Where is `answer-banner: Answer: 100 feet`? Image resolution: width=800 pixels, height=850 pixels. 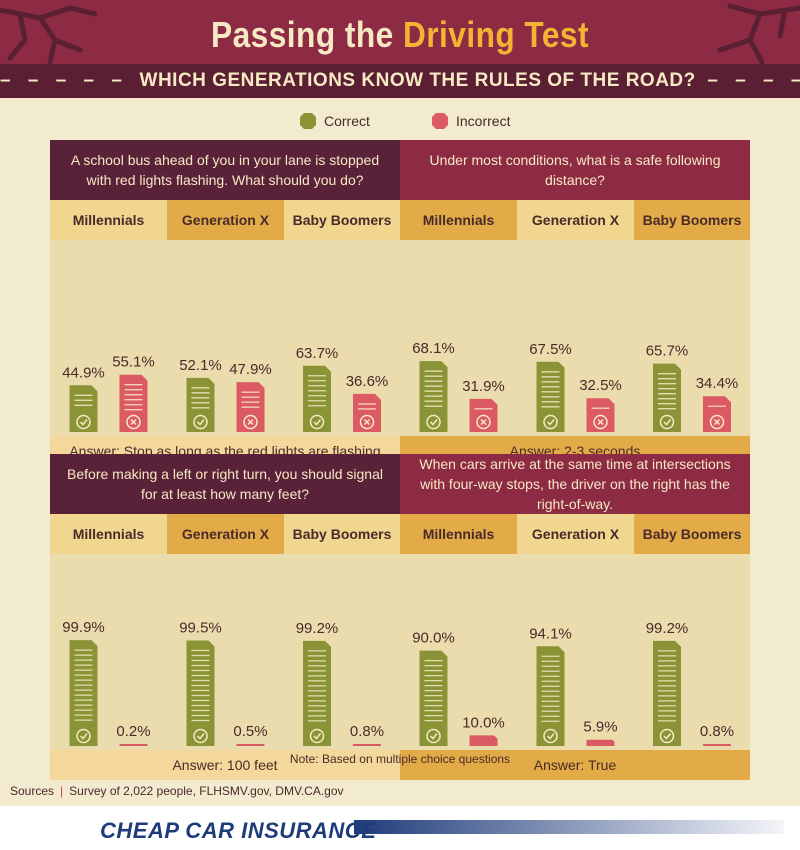 answer-banner: Answer: 100 feet is located at coordinates (225, 765).